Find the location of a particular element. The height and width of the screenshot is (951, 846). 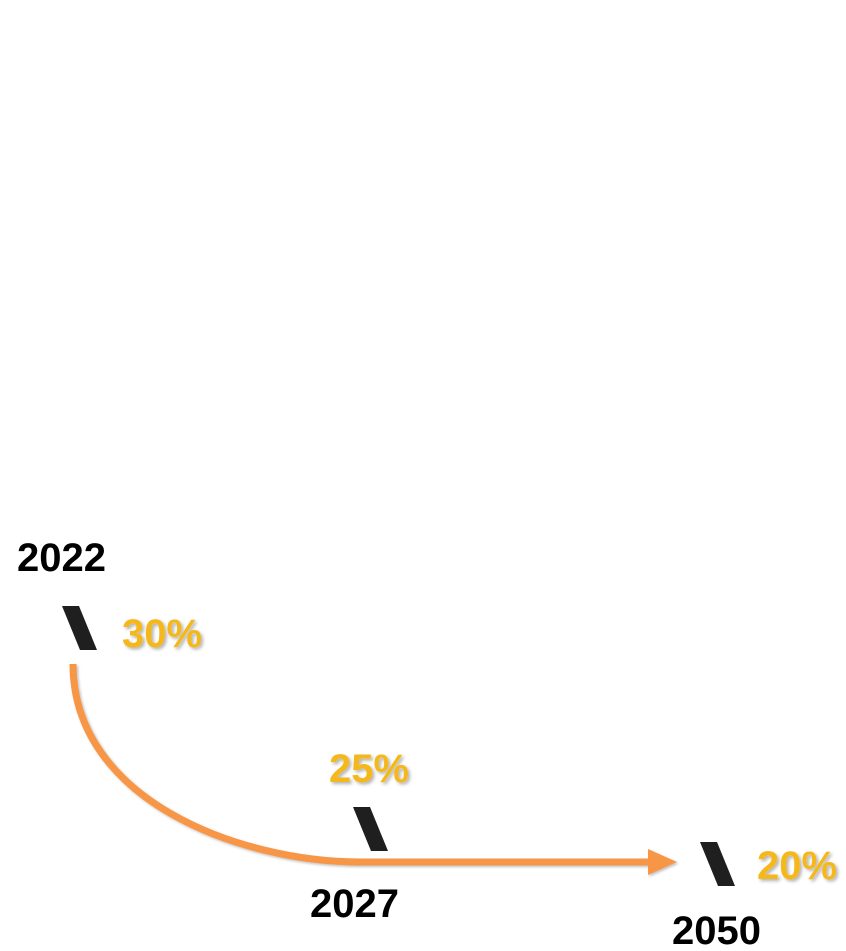

milestone-value-label: 30% is located at coordinates (162, 634).